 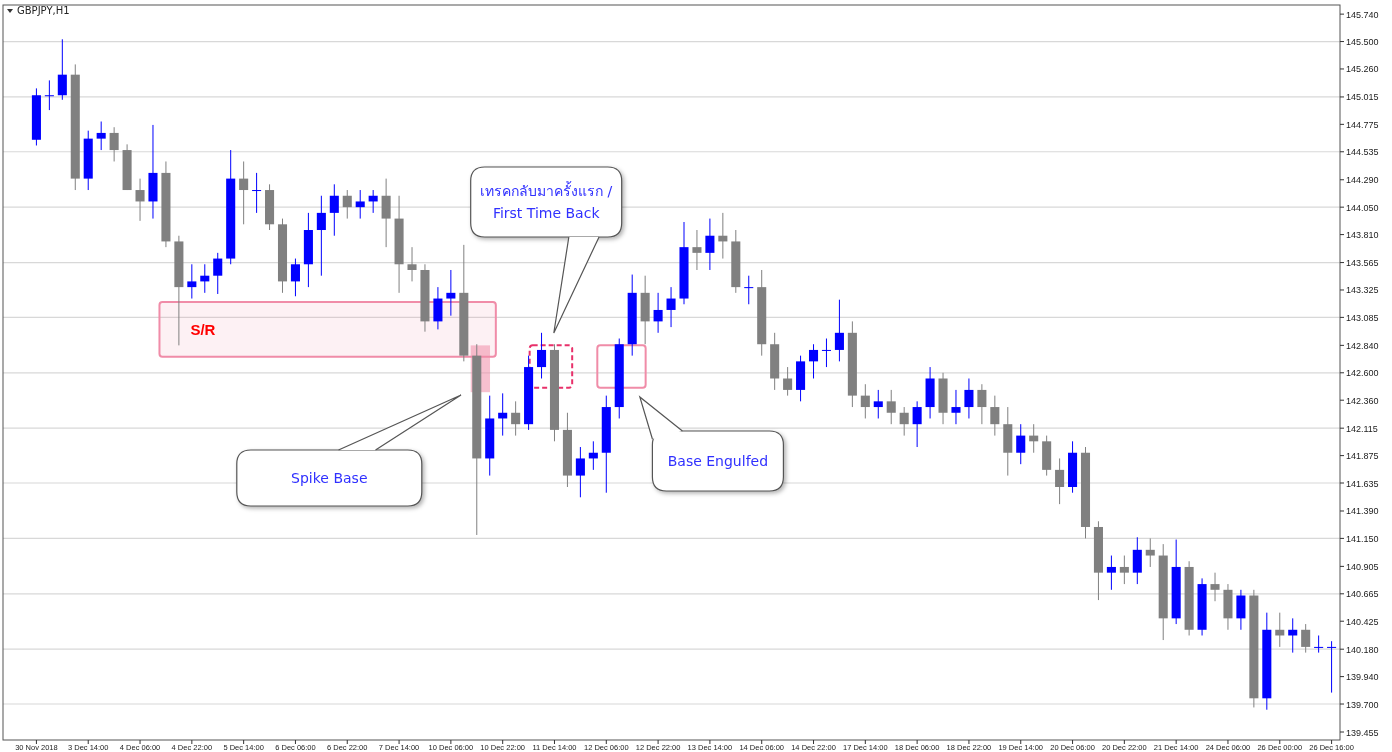 What do you see at coordinates (718, 461) in the screenshot?
I see `annotation: Base Engulfed` at bounding box center [718, 461].